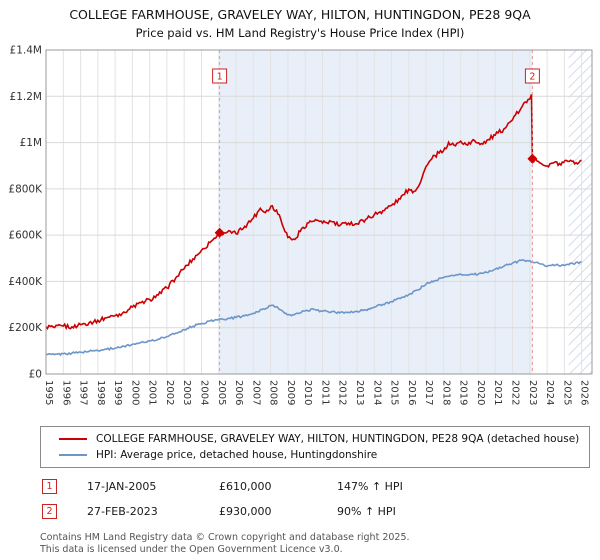 The width and height of the screenshot is (600, 560). I want to click on x-axis-tick-label: 2011, so click(325, 392).